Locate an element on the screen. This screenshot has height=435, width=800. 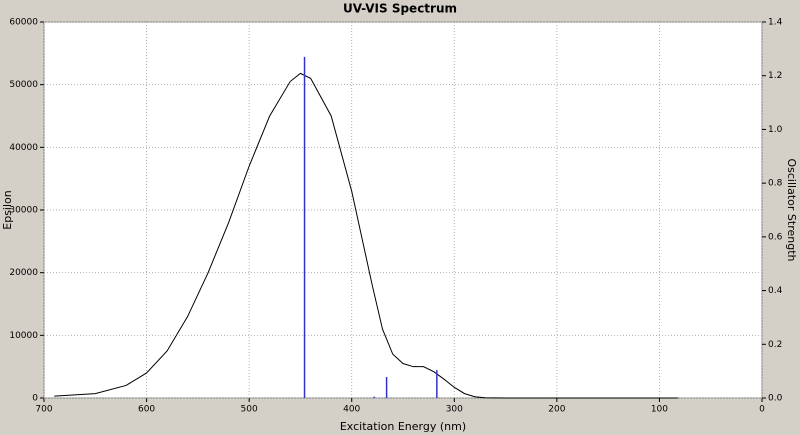
y2-tick-label: 0.0 is located at coordinates (775, 399).